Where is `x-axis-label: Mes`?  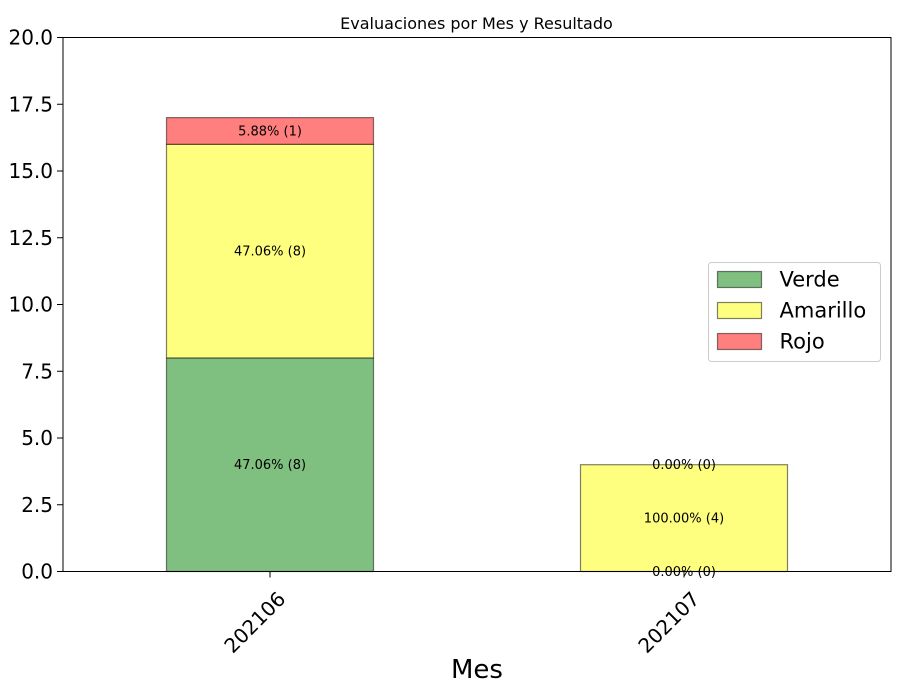
x-axis-label: Mes is located at coordinates (477, 670).